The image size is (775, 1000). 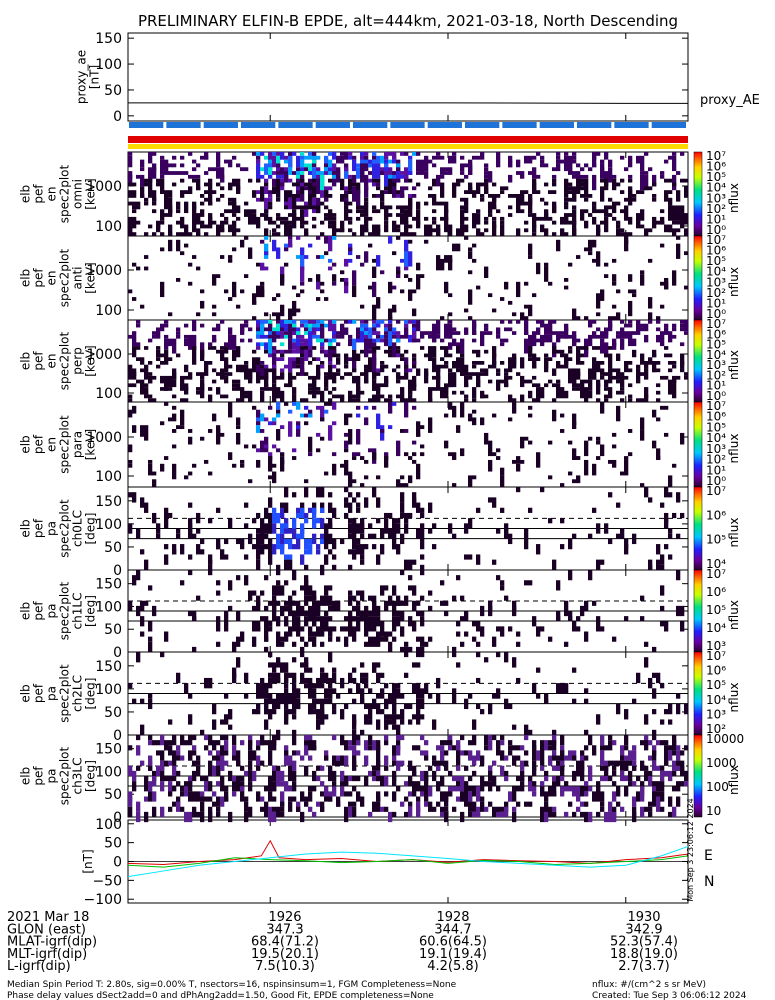 What do you see at coordinates (91, 193) in the screenshot?
I see `y-axis-label: [keV]` at bounding box center [91, 193].